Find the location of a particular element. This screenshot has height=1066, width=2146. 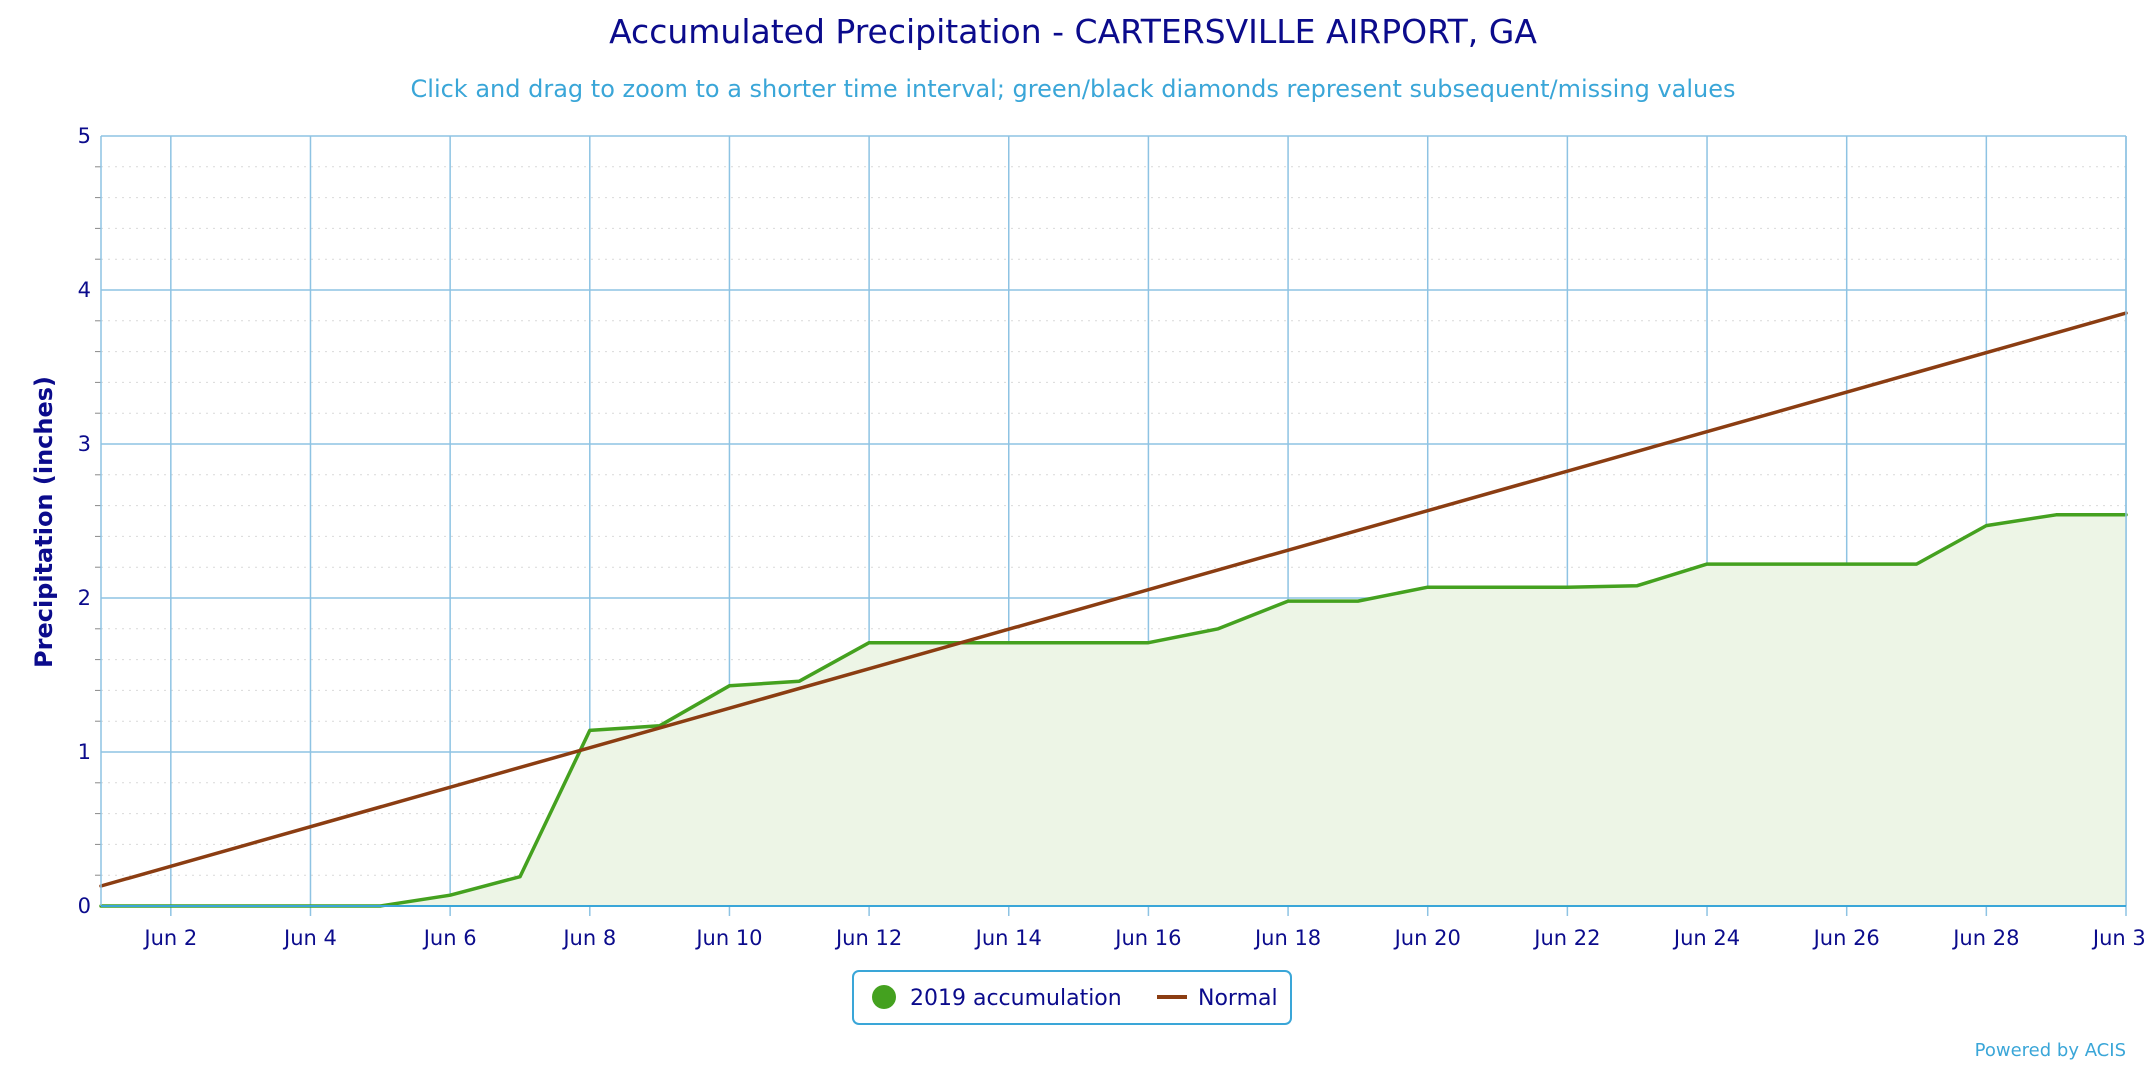

credit-link: Powered by ACIS is located at coordinates (2050, 1050).